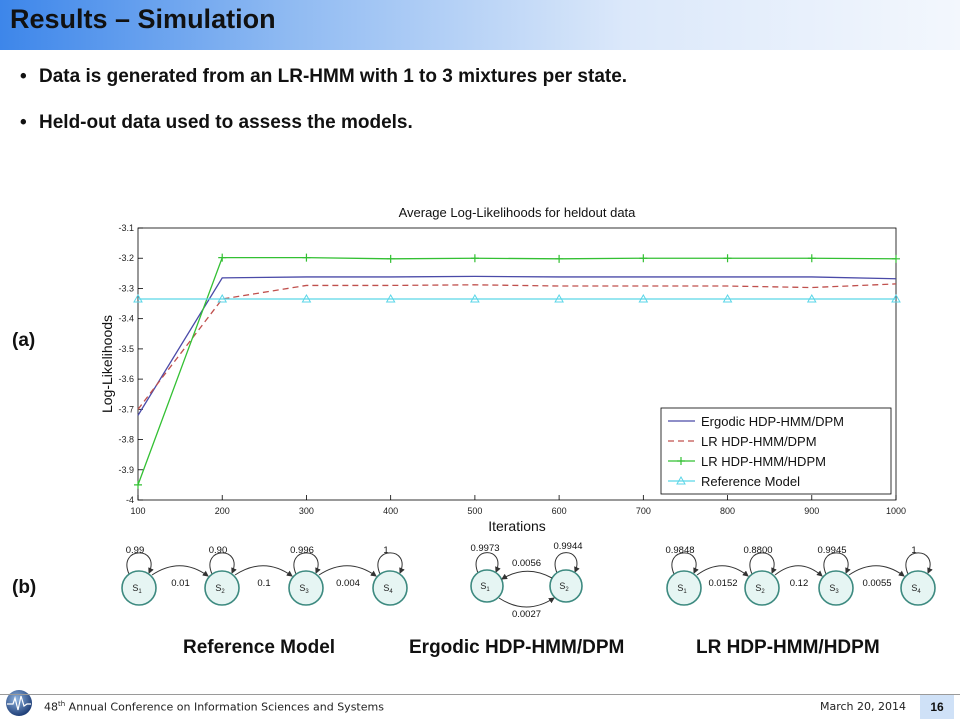  I want to click on lr-model-title: LR HDP-HMM/HDPM, so click(788, 647).